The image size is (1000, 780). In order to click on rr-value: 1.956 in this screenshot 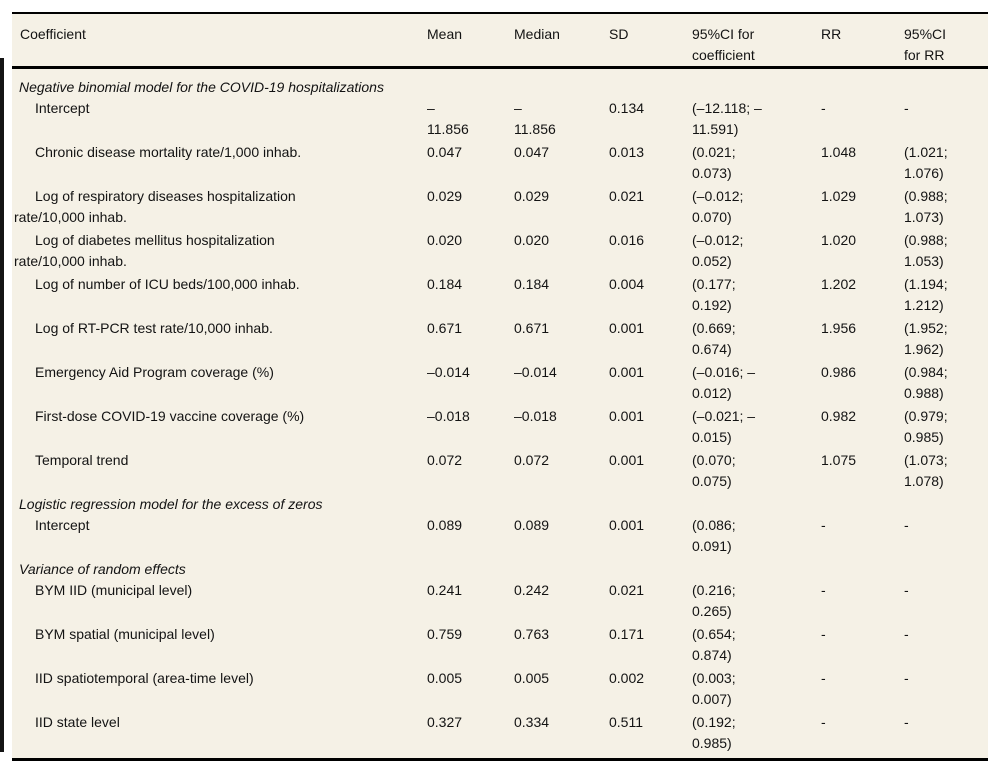, I will do `click(839, 328)`.